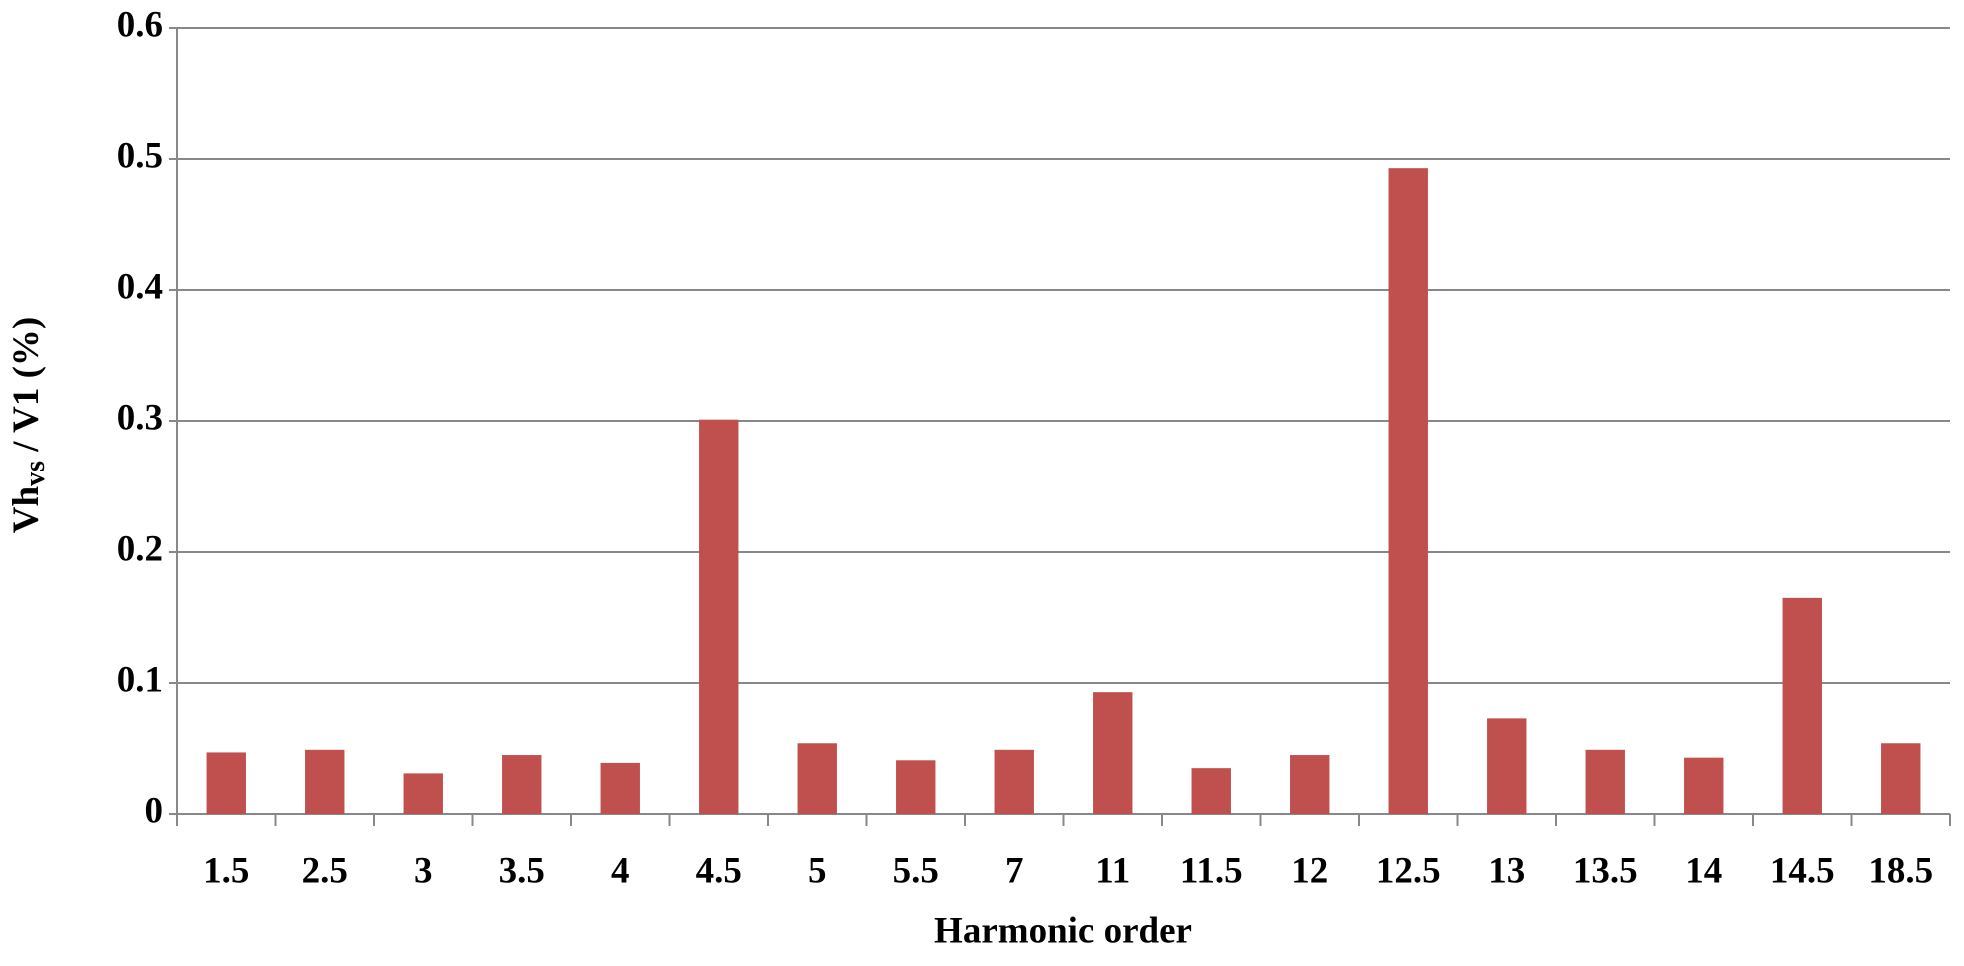 This screenshot has width=1964, height=966. I want to click on y-axis-title-sub: vs, so click(35, 473).